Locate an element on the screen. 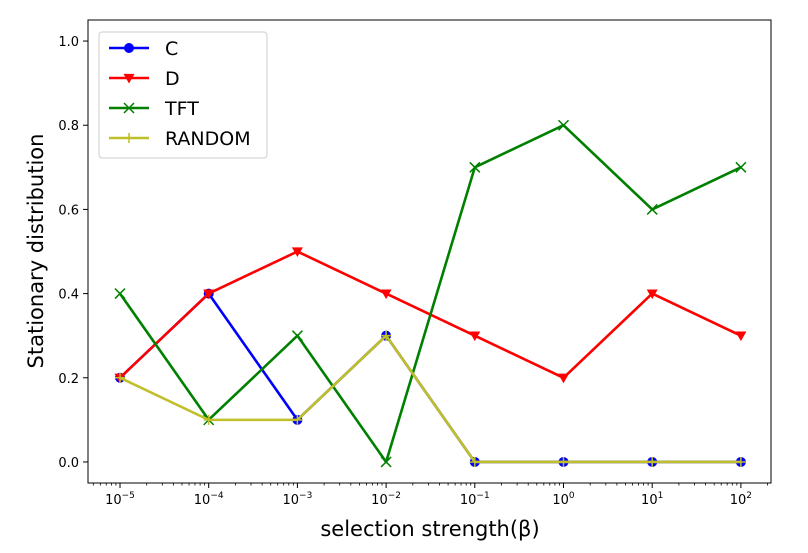 The width and height of the screenshot is (808, 553). legend-label: RANDOM is located at coordinates (208, 139).